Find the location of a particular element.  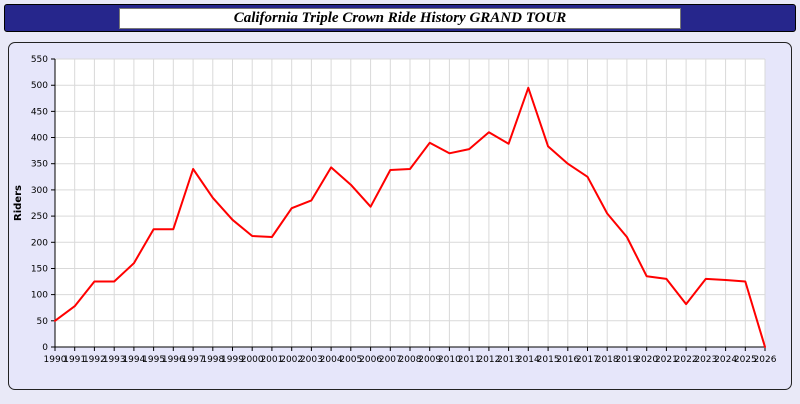

x-tick-label: 2007 is located at coordinates (390, 360).